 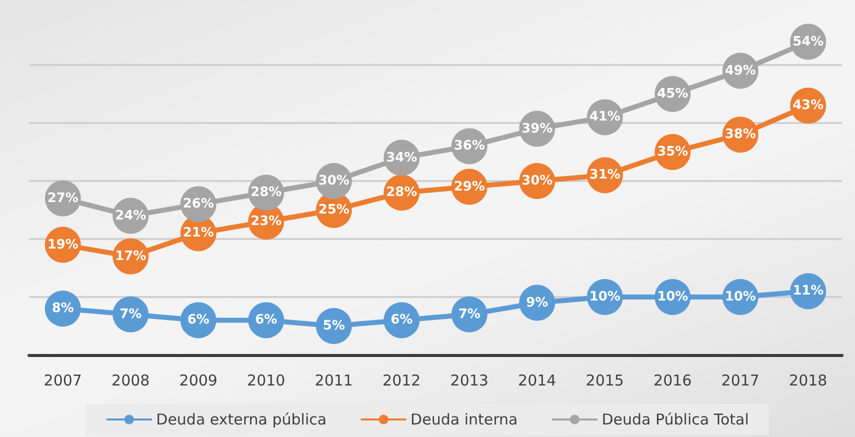 I want to click on data-label: 11%, so click(x=808, y=291).